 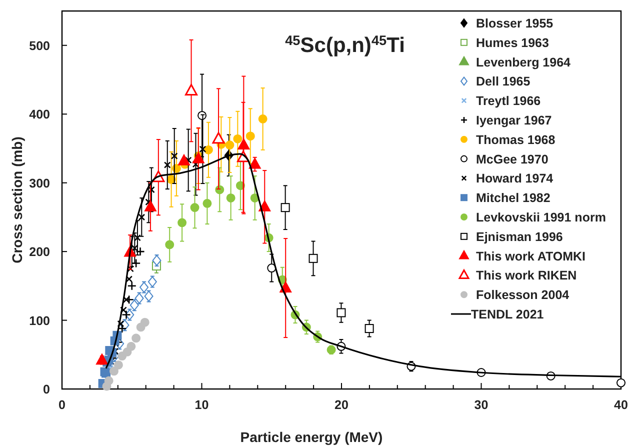 I want to click on y-tick-label: 100, so click(x=39, y=321).